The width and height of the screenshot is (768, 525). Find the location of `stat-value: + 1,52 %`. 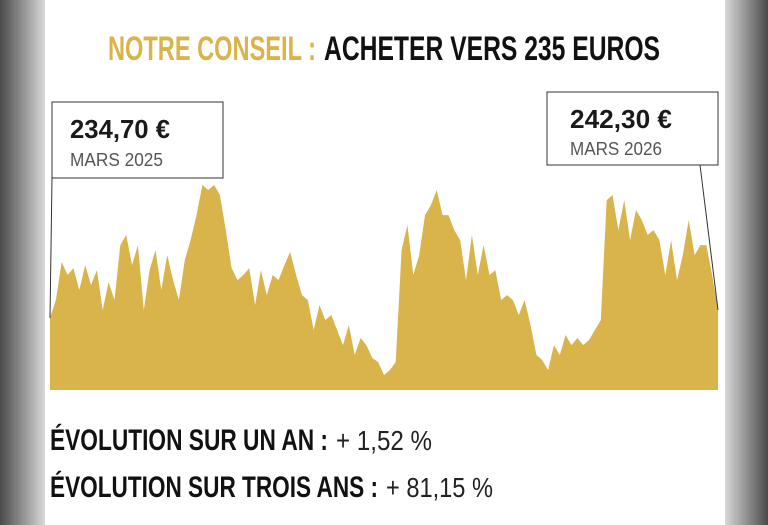

stat-value: + 1,52 % is located at coordinates (384, 440).